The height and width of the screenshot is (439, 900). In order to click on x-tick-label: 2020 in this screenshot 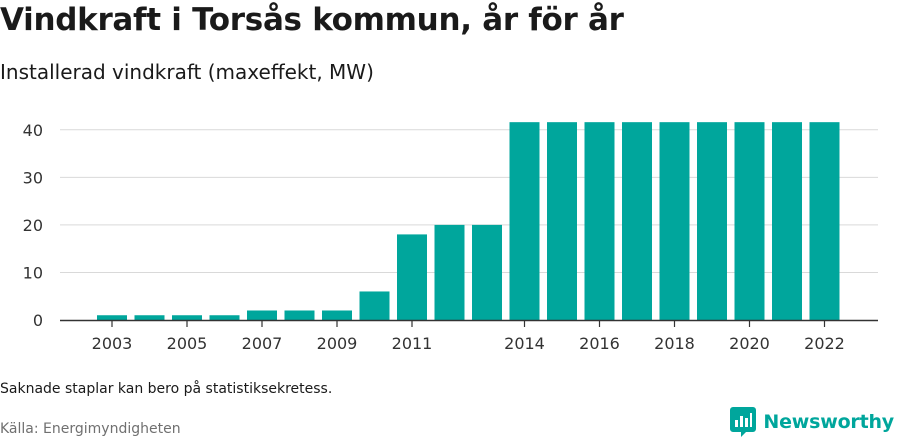, I will do `click(749, 343)`.